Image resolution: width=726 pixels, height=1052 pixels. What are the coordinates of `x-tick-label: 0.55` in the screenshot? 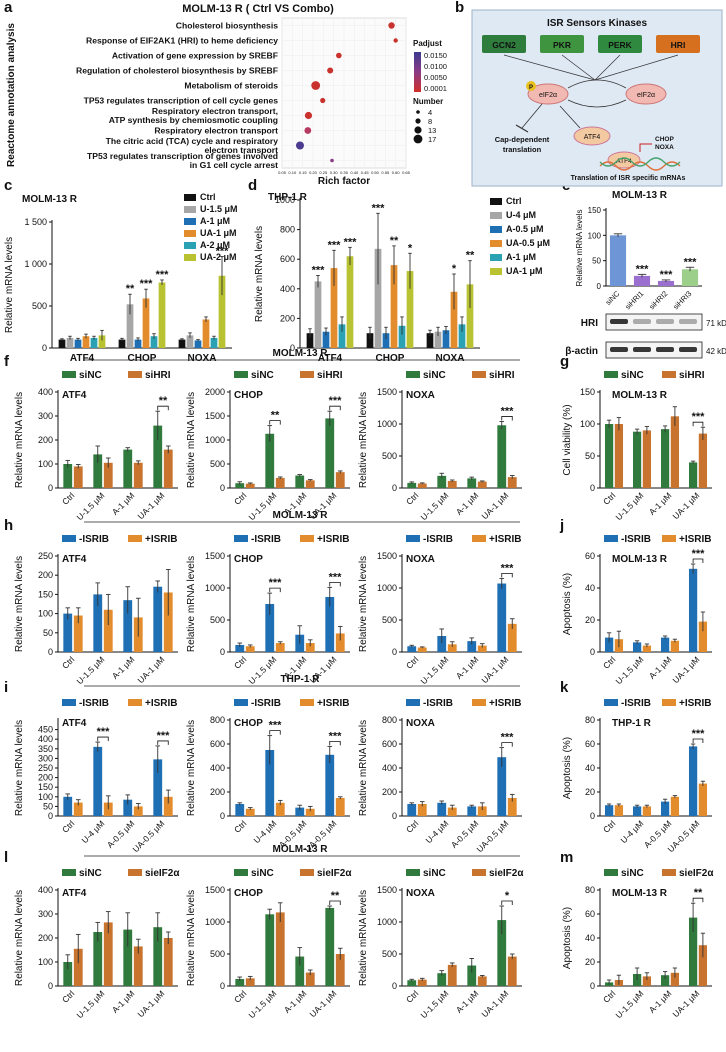 It's located at (385, 172).